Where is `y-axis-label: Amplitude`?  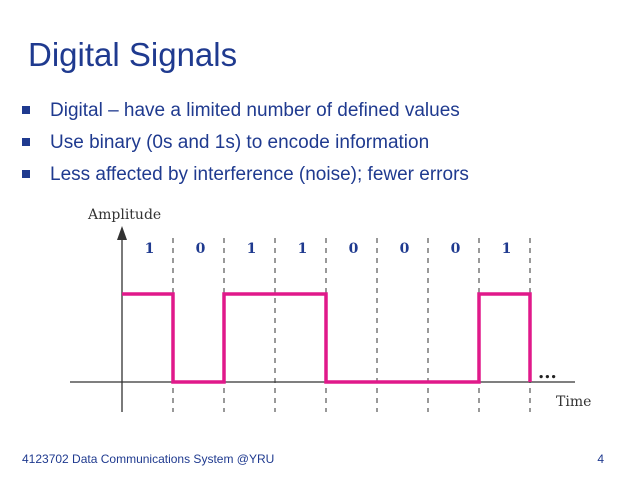 y-axis-label: Amplitude is located at coordinates (124, 215).